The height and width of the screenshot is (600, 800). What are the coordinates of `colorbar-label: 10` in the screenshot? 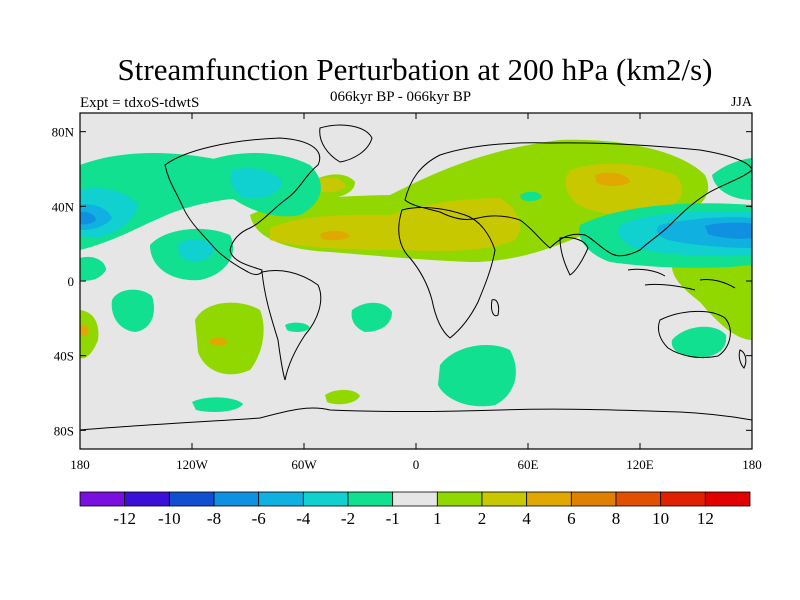 It's located at (660, 518).